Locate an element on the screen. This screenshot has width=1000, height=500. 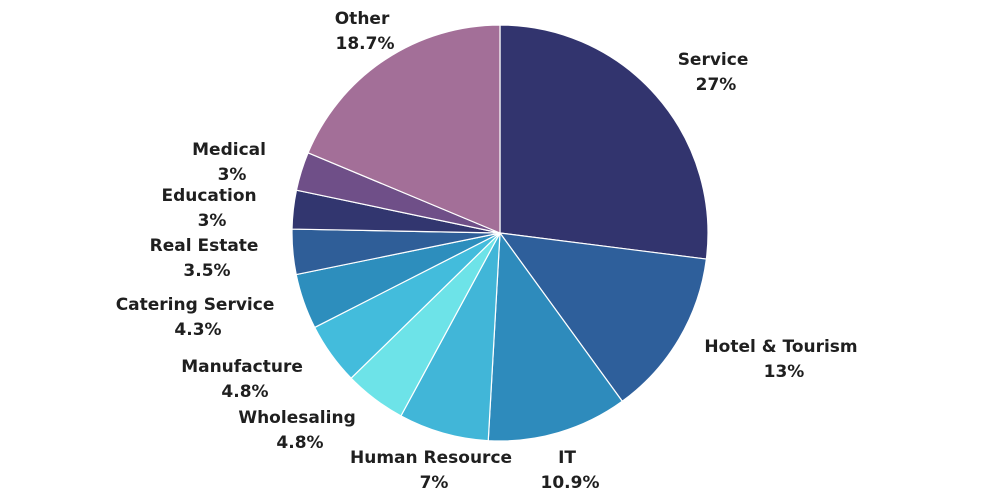
pie-slice-it is located at coordinates (555, 337).